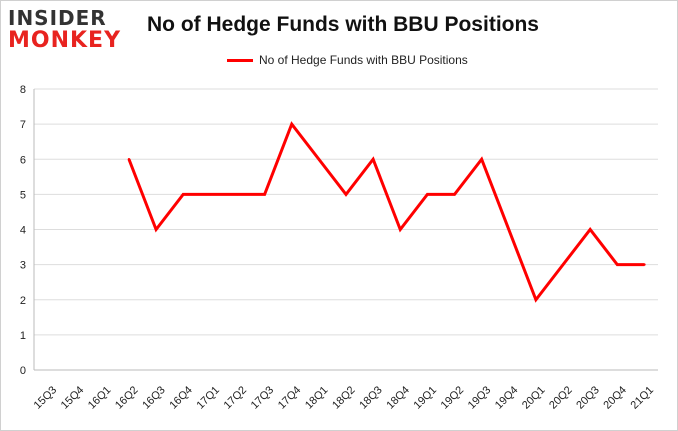 The height and width of the screenshot is (431, 678). Describe the element at coordinates (588, 398) in the screenshot. I see `x-tick-label-20Q3: 20Q3` at that location.